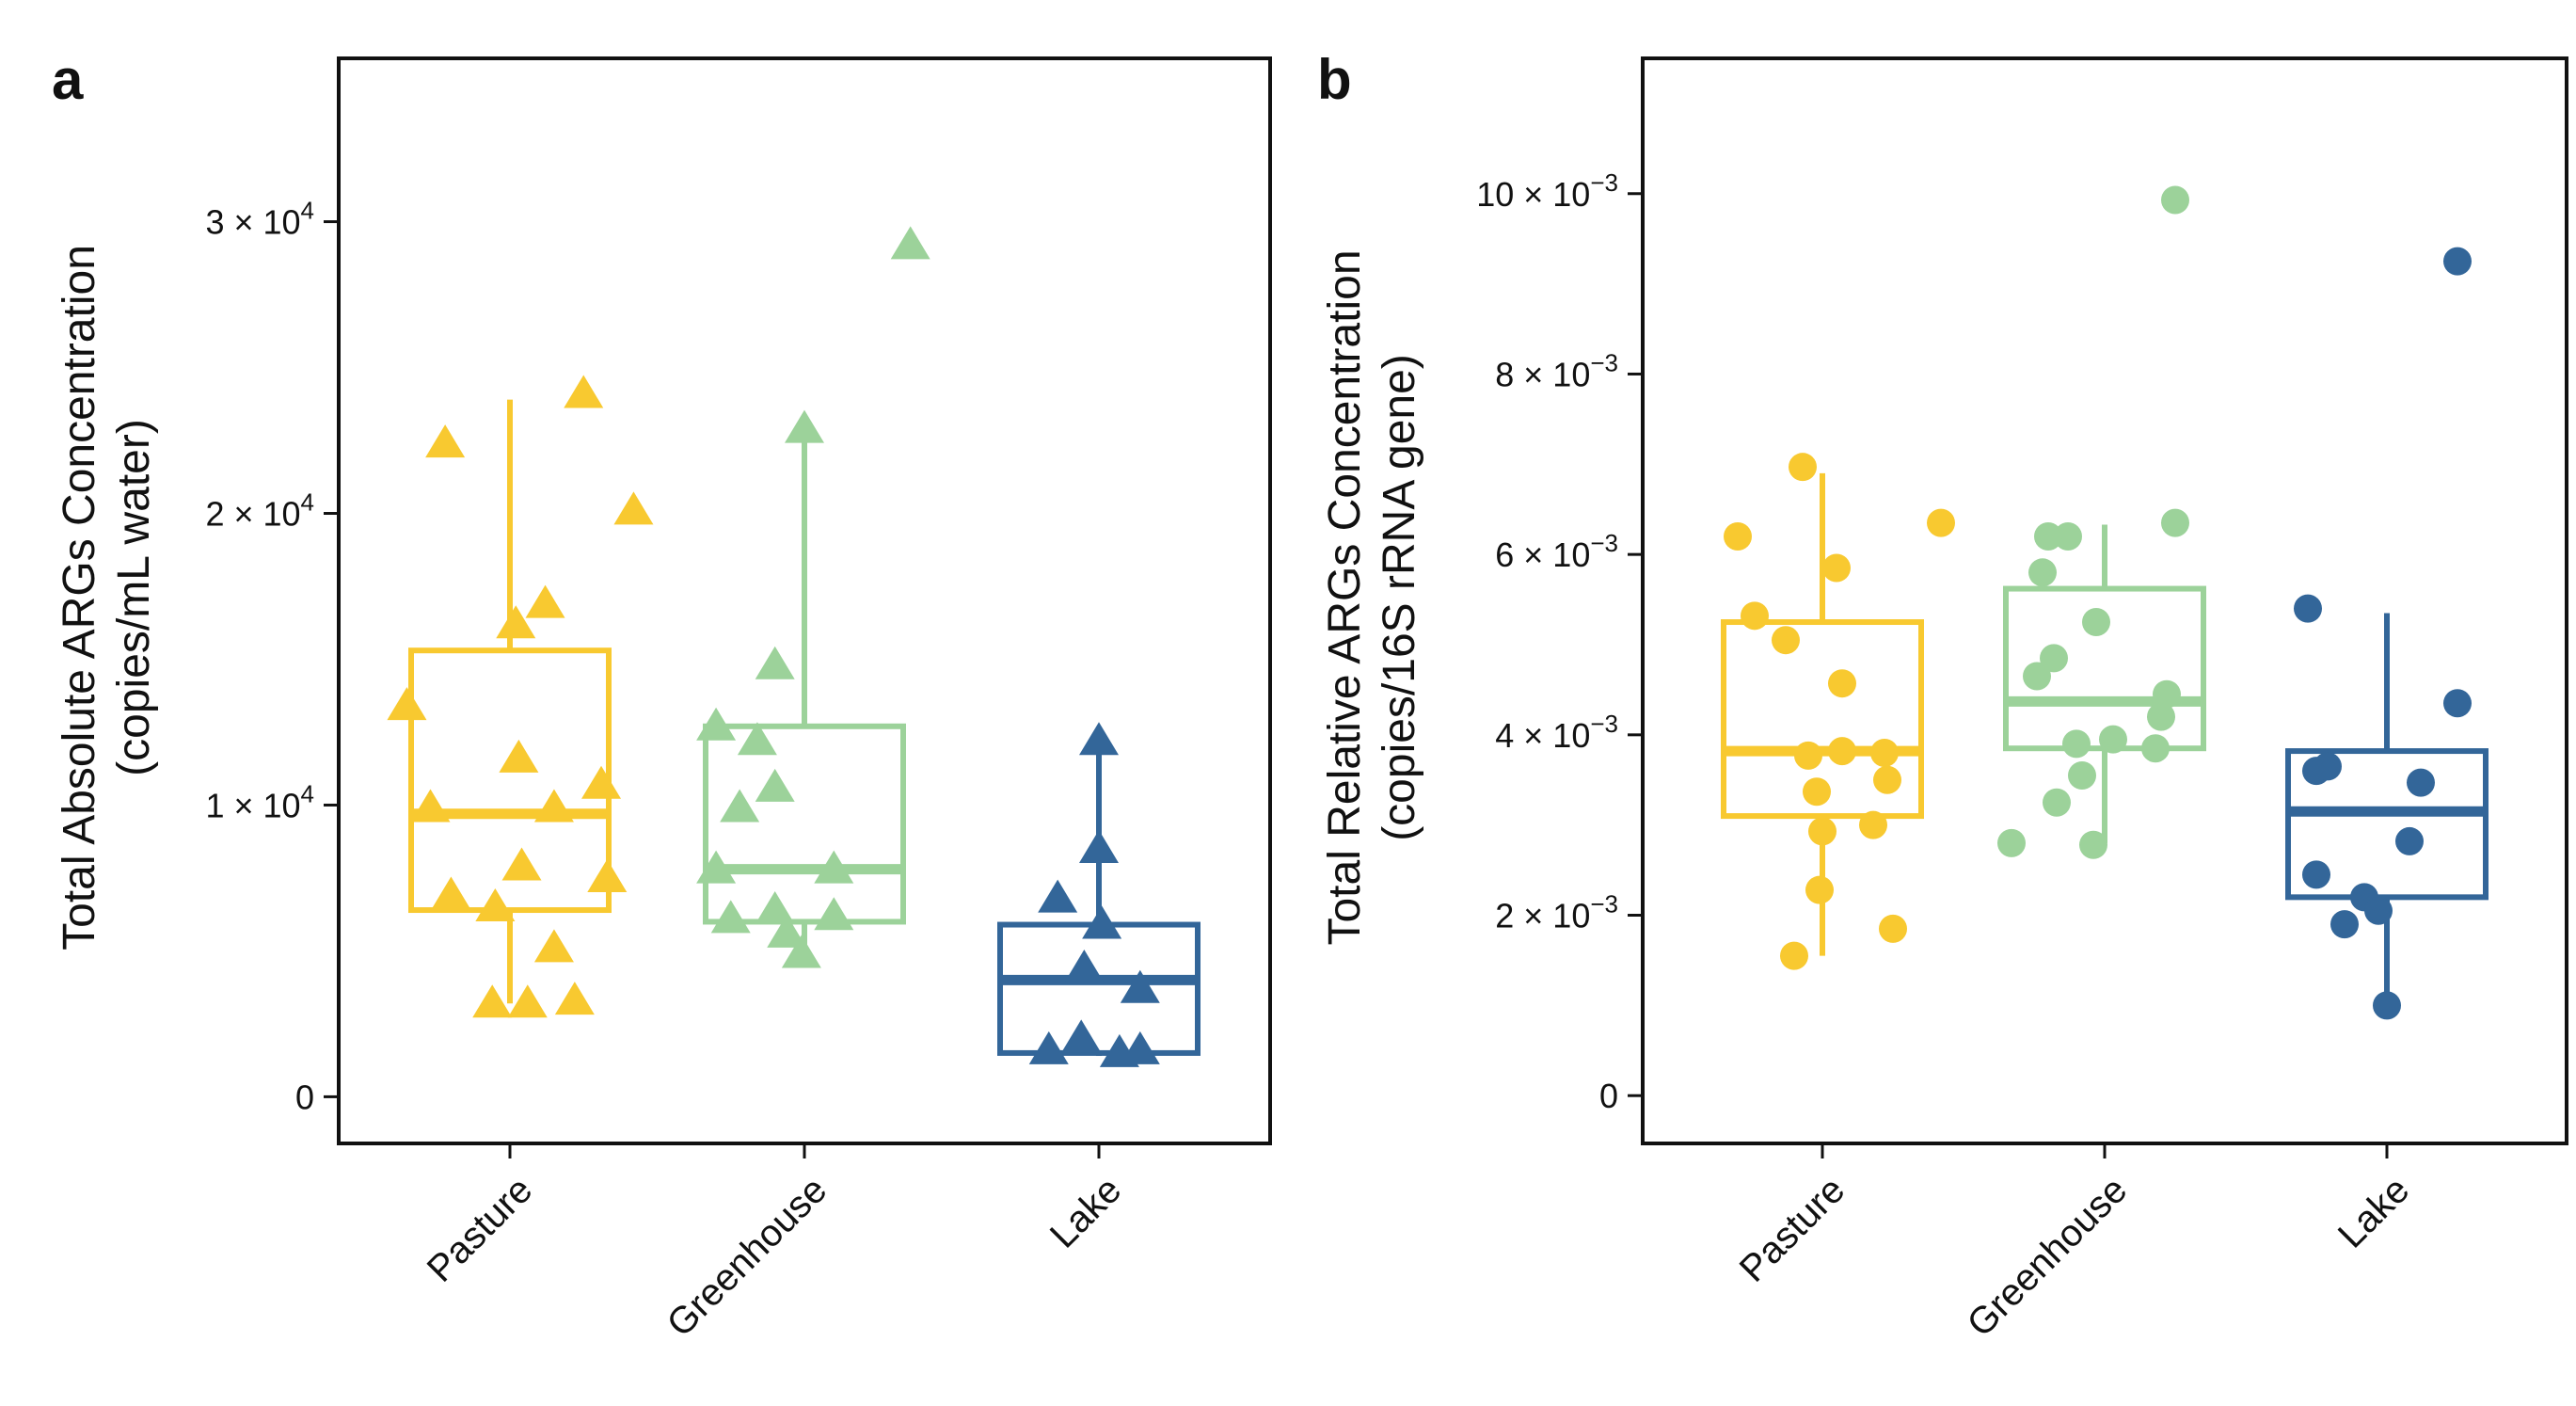  Describe the element at coordinates (805, 697) in the screenshot. I see `box-greenhouse` at that location.